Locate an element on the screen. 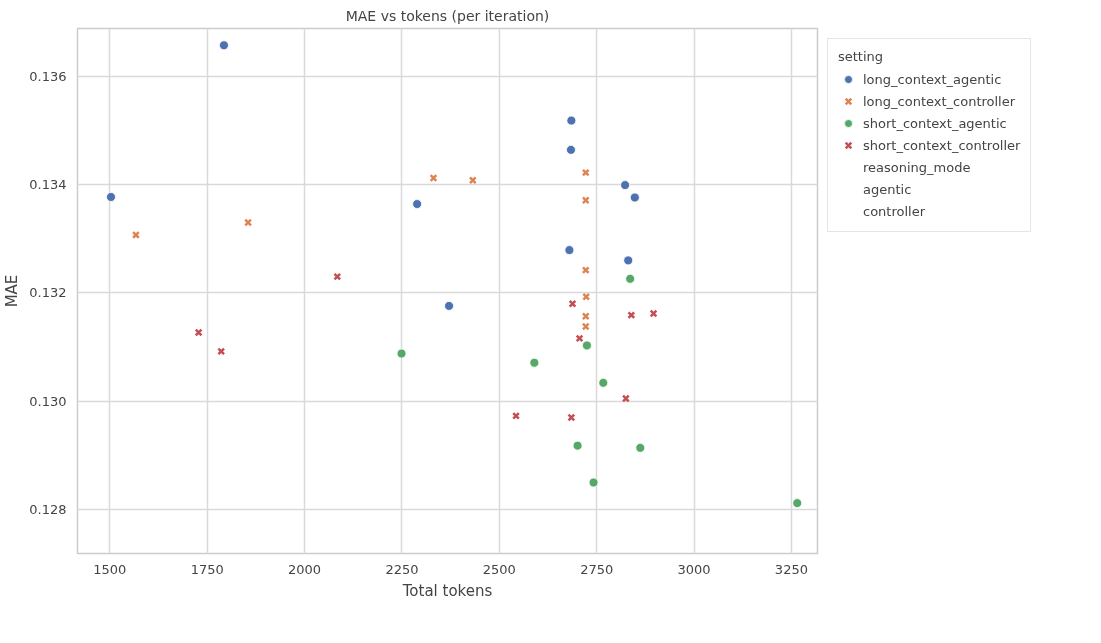 The image size is (1101, 643). x-tick-label: 3000 is located at coordinates (694, 569).